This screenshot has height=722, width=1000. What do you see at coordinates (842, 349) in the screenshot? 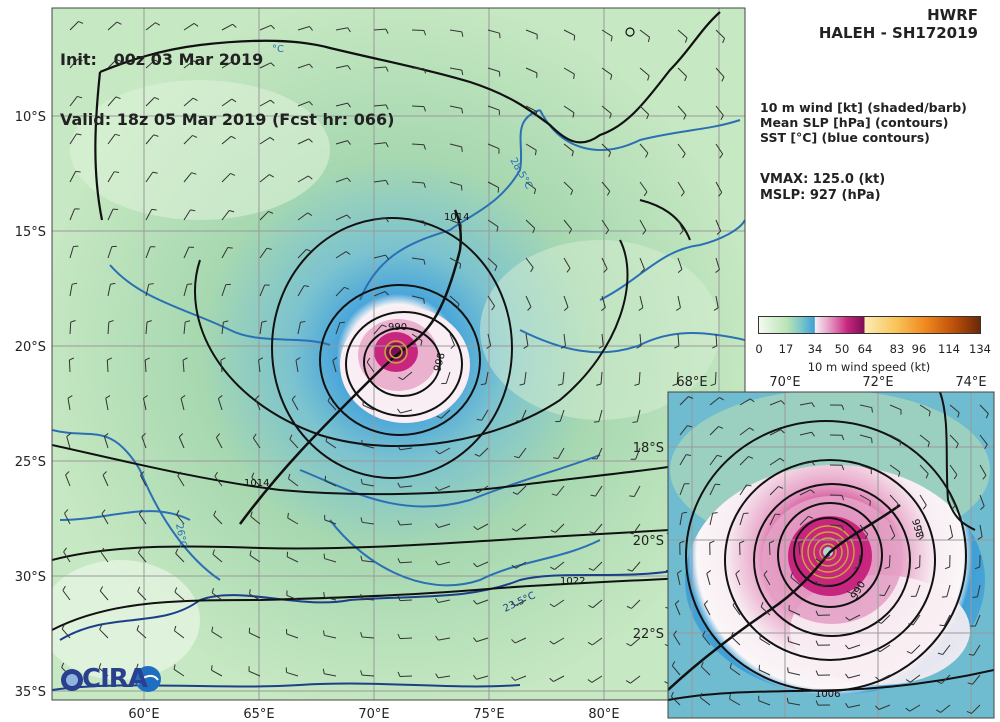
I see `colorbar-tick: 50` at bounding box center [842, 349].